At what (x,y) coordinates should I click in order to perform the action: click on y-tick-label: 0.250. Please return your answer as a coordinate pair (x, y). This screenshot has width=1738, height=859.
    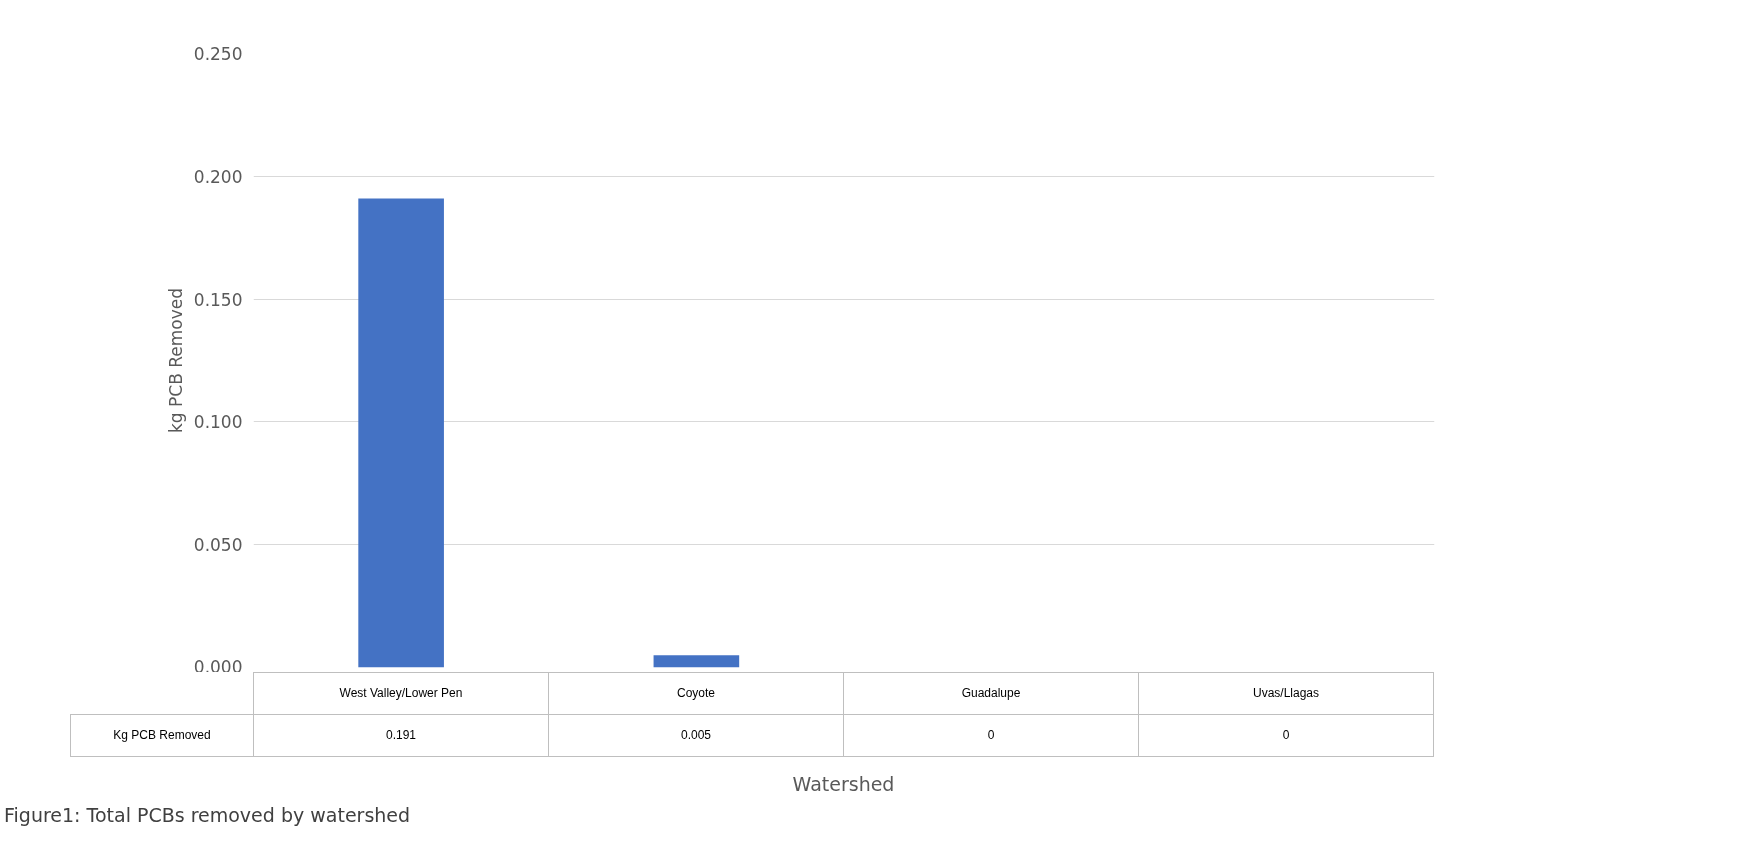
    Looking at the image, I should click on (218, 54).